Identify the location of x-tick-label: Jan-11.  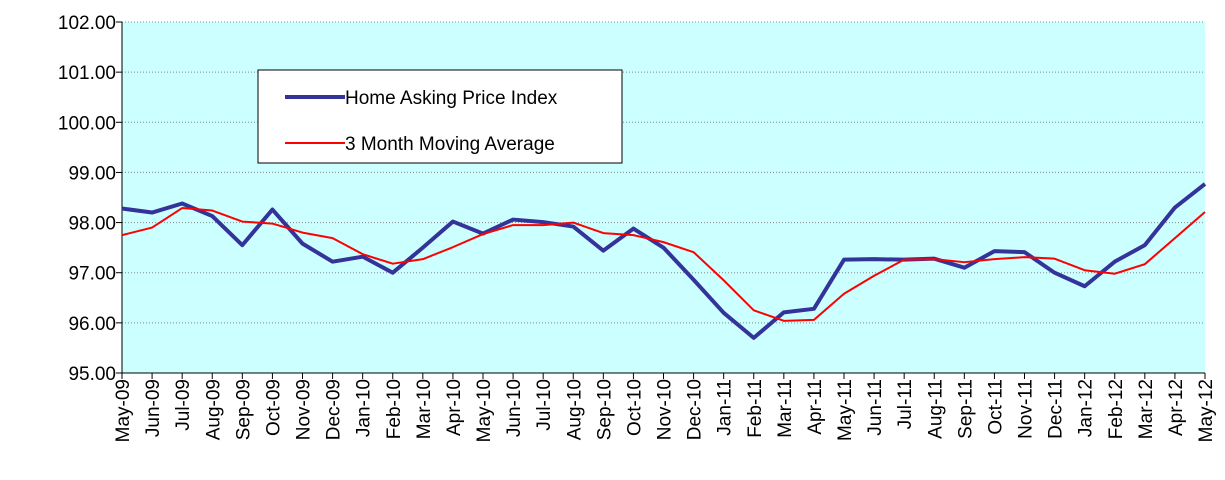
(725, 407).